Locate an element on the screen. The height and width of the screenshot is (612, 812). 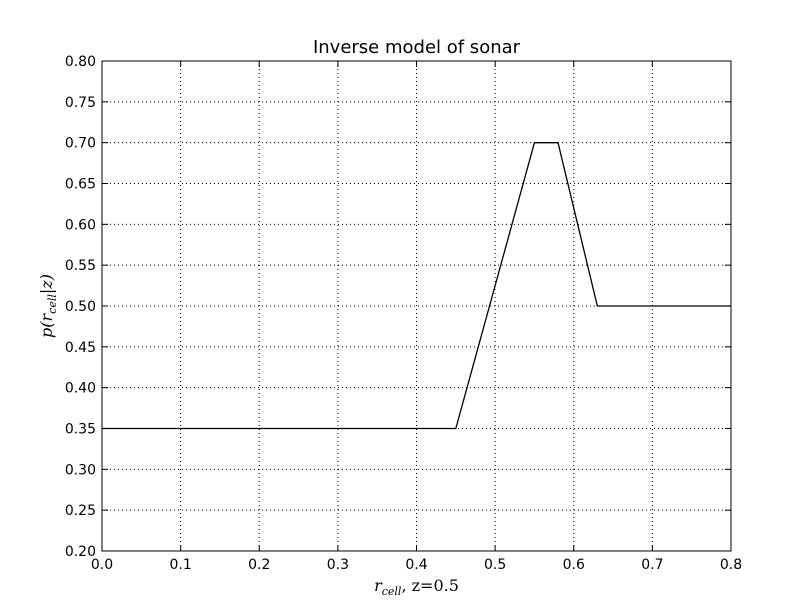
x-tick-label: 0.2 is located at coordinates (259, 565).